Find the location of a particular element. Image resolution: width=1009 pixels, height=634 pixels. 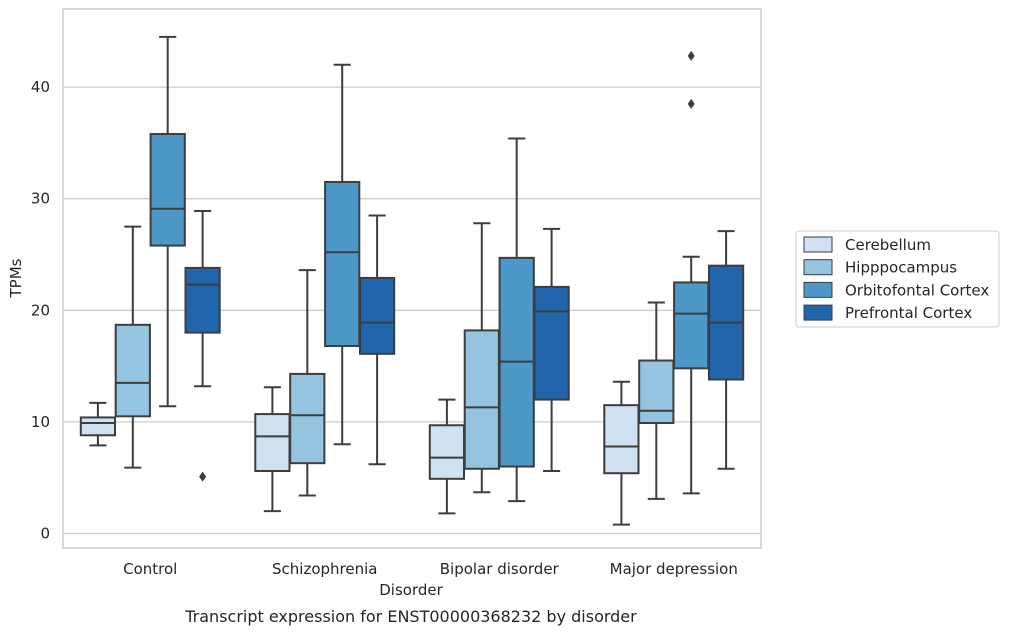

legend-label: Prefrontal Cortex is located at coordinates (908, 313).